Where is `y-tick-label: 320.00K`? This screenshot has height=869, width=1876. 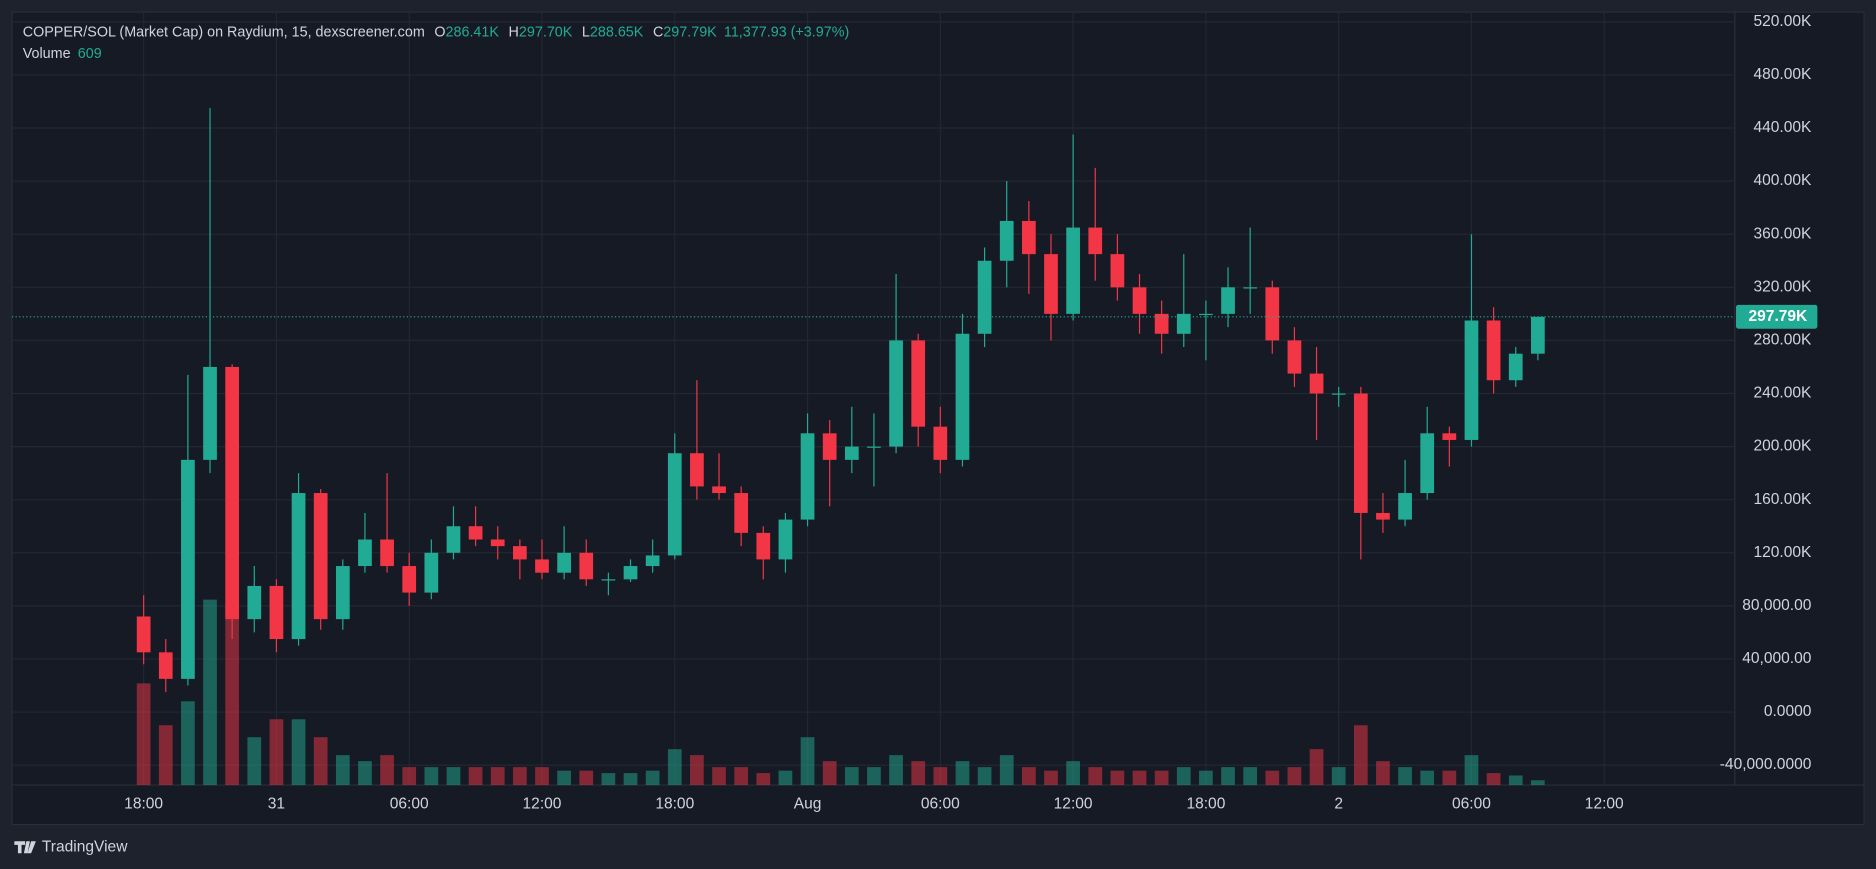 y-tick-label: 320.00K is located at coordinates (1782, 286).